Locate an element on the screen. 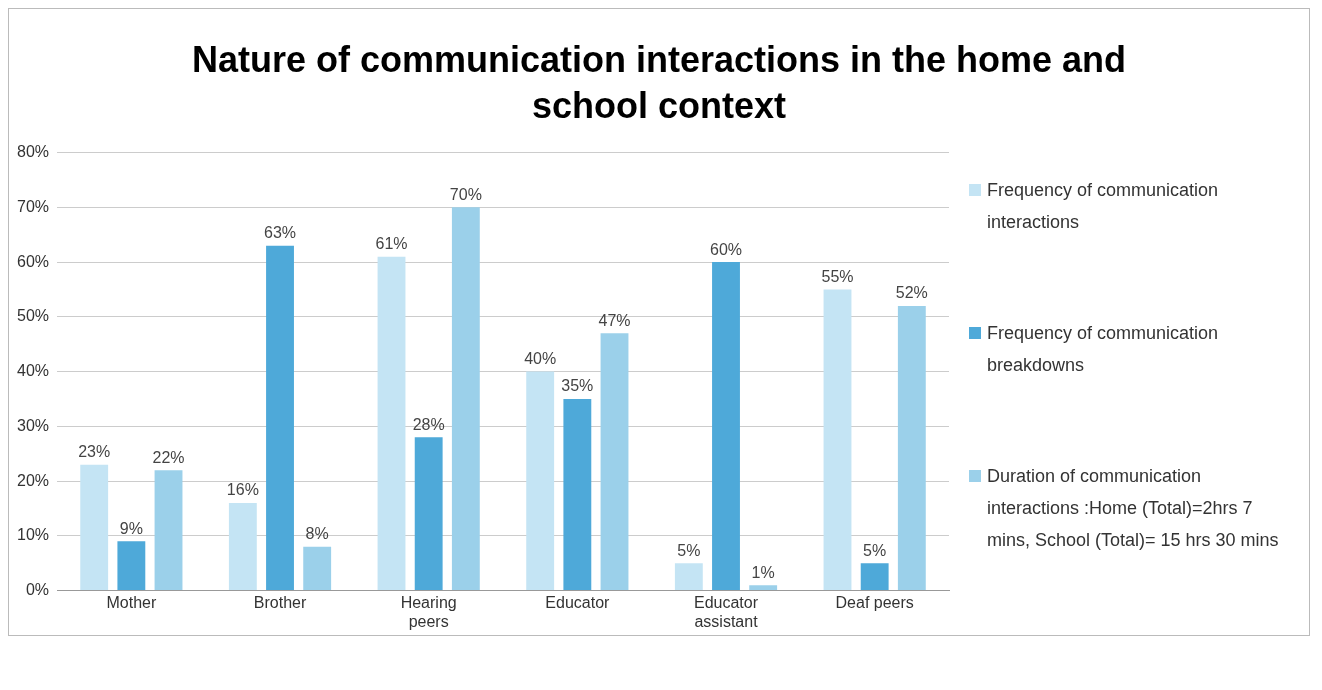 This screenshot has height=690, width=1322. data-label: 52% is located at coordinates (911, 293).